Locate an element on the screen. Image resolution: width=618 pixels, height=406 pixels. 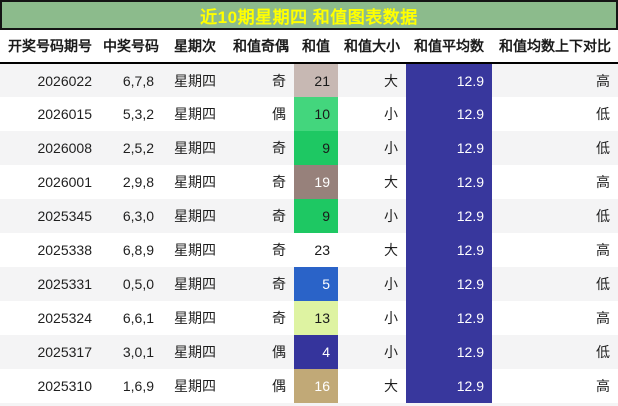
column-header-numbers: 中奖号码 is located at coordinates (131, 47).